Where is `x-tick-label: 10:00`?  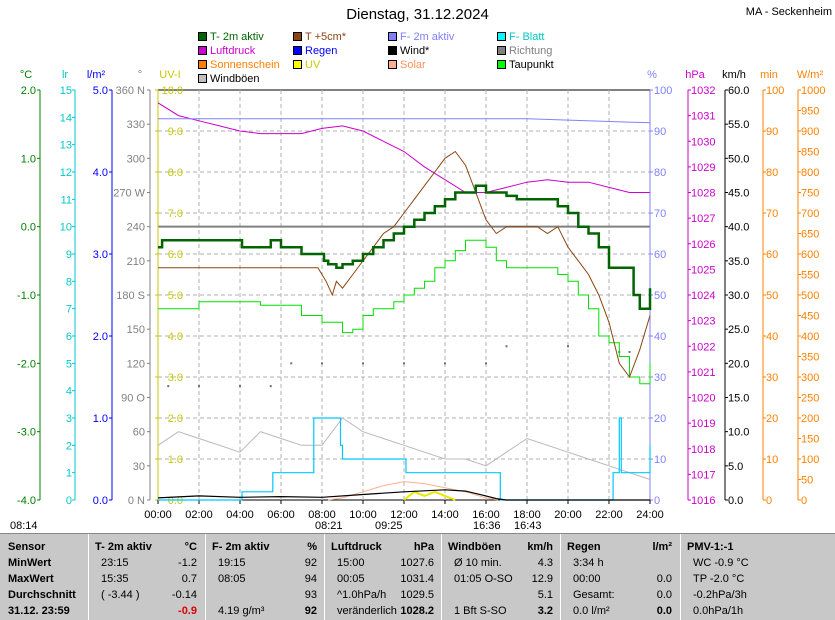 x-tick-label: 10:00 is located at coordinates (363, 515).